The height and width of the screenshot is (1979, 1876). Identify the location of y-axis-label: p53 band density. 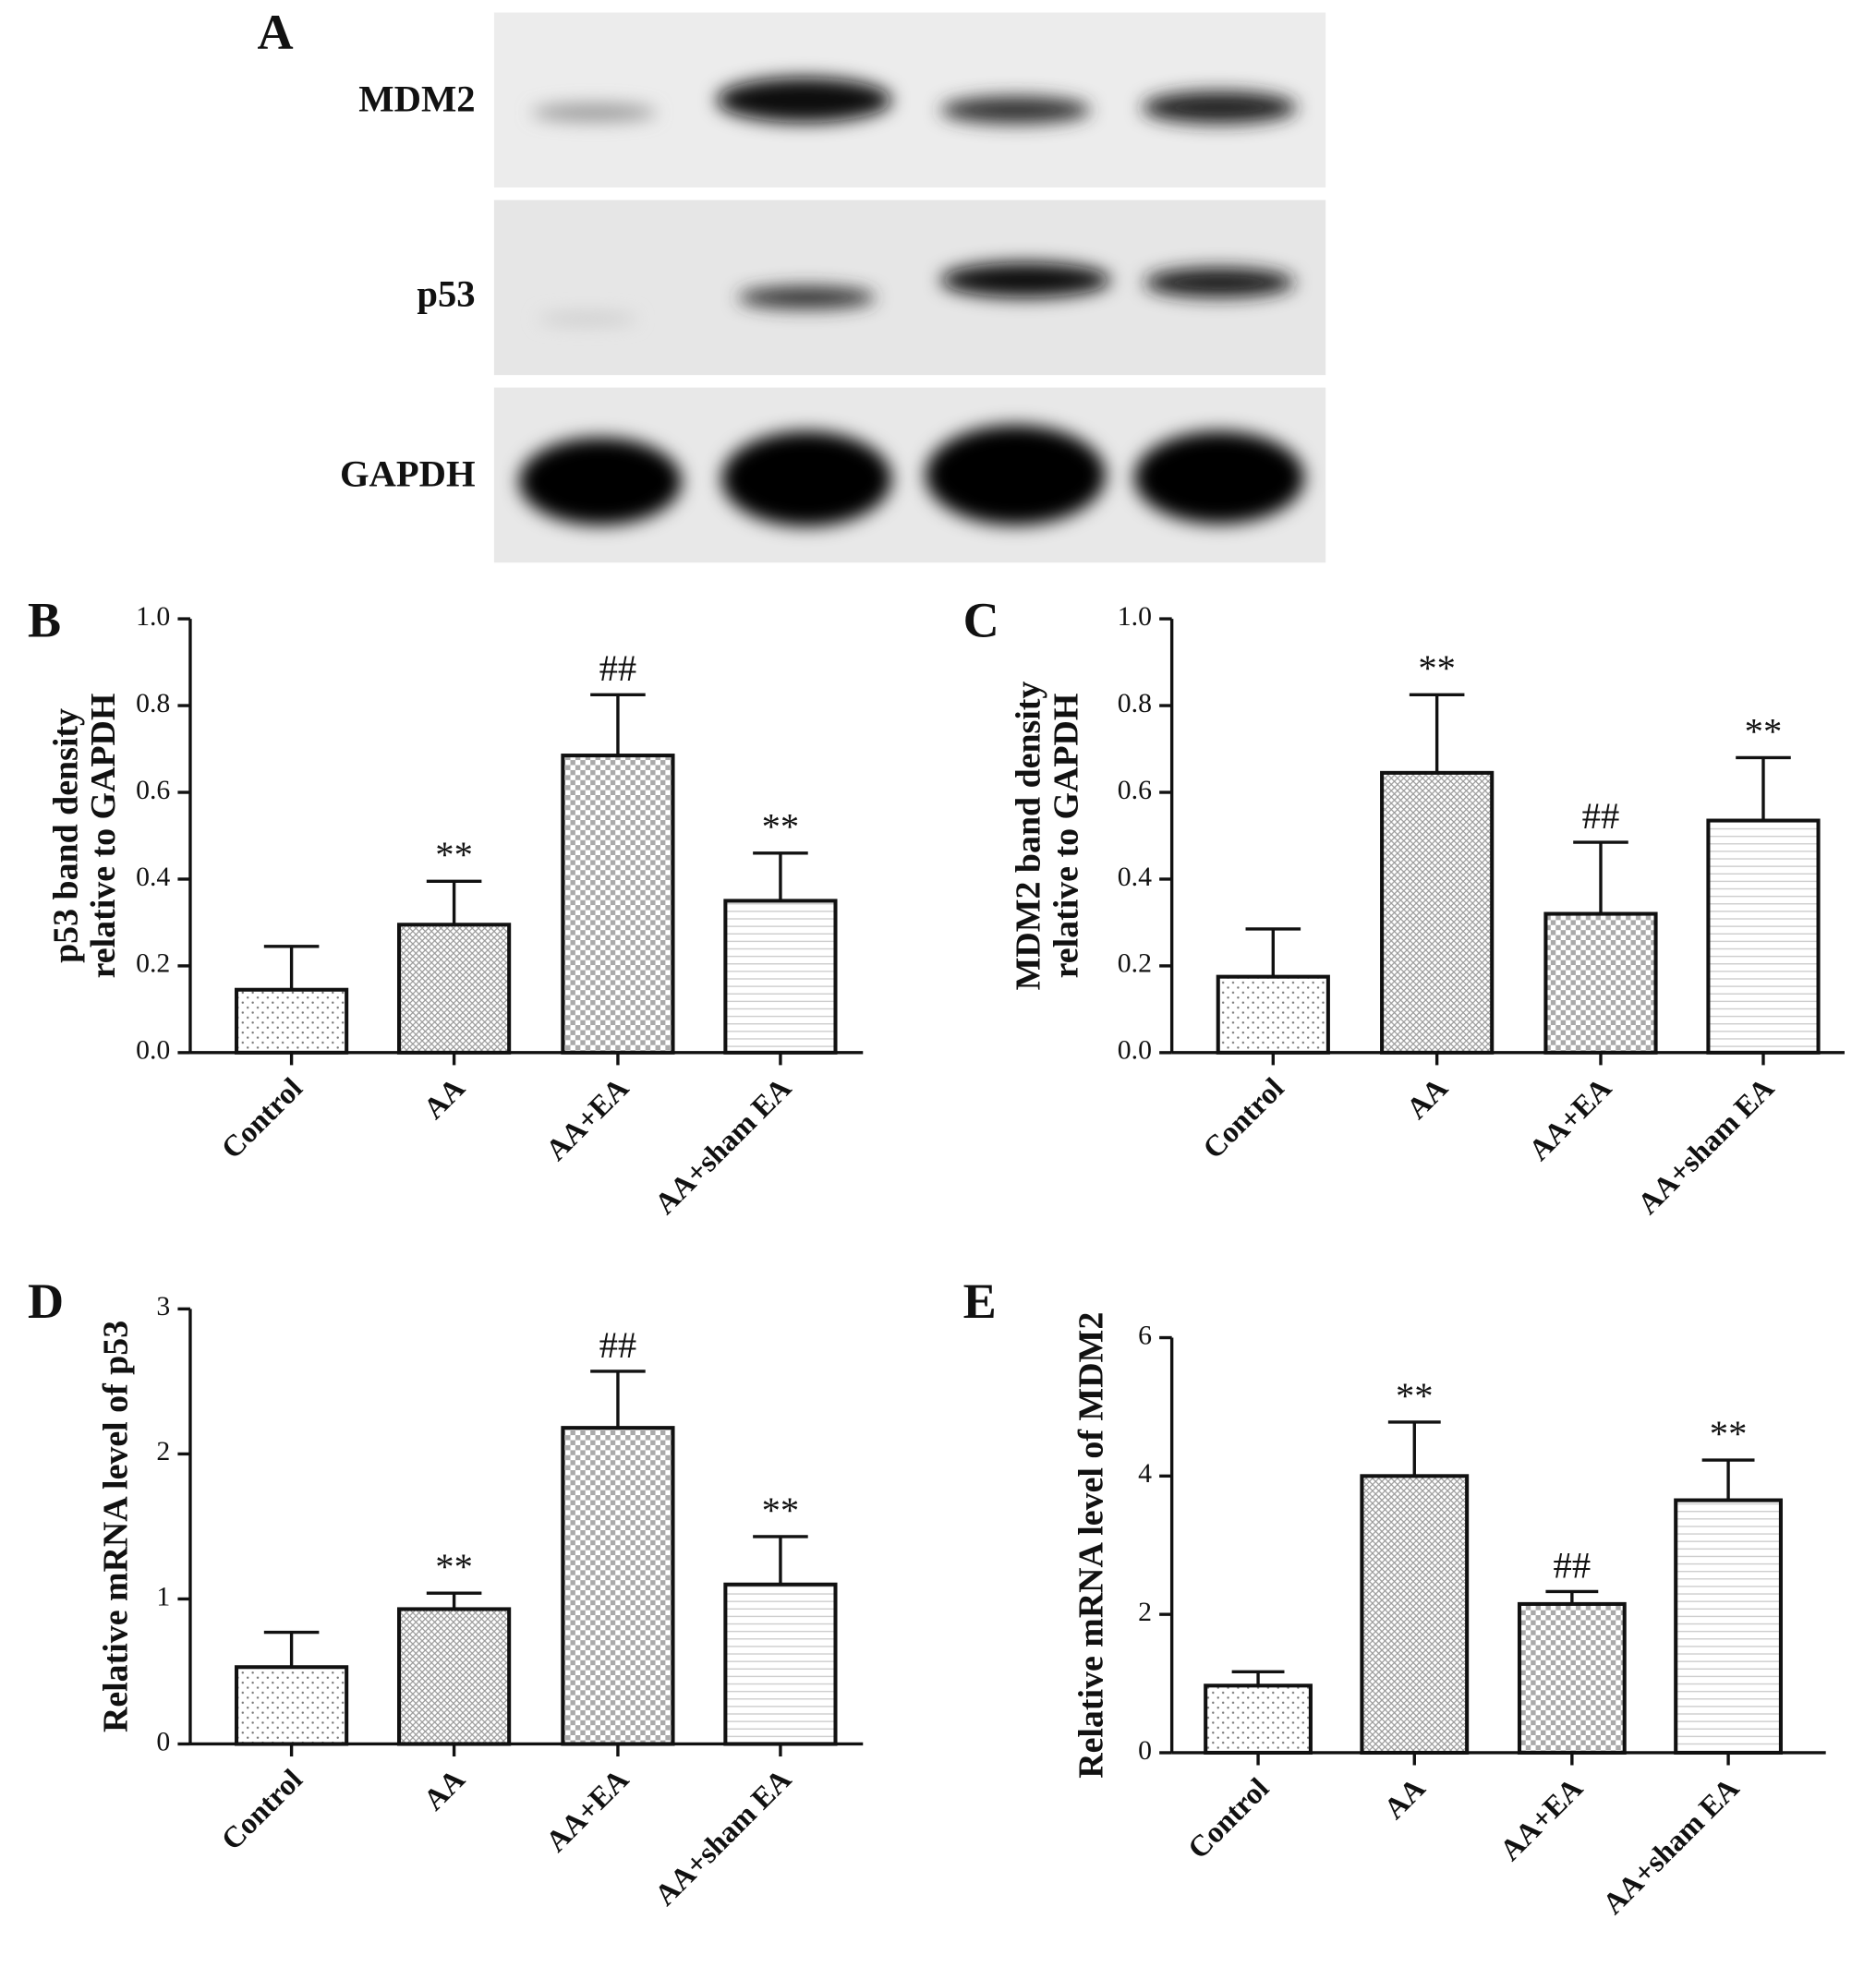
(65, 836).